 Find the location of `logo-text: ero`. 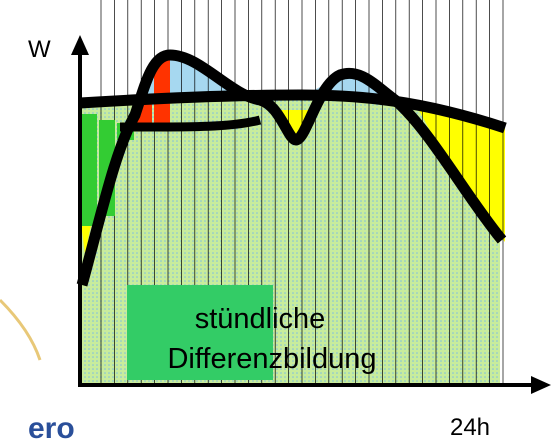

logo-text: ero is located at coordinates (51, 427).